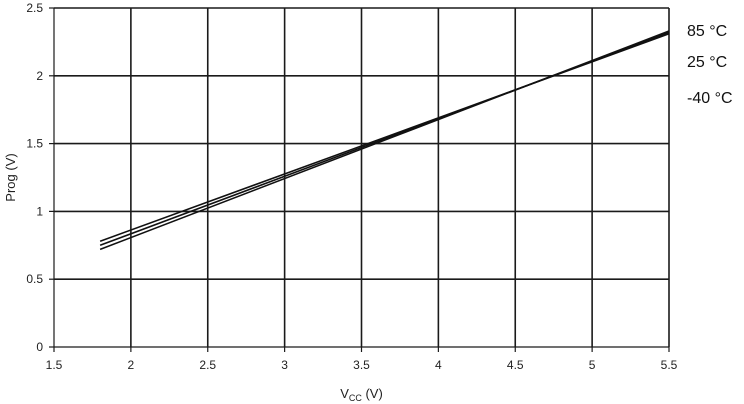 This screenshot has height=404, width=744. I want to click on y-tick-labels: 0 0.5 1 1.5 2 2.5, so click(34, 177).